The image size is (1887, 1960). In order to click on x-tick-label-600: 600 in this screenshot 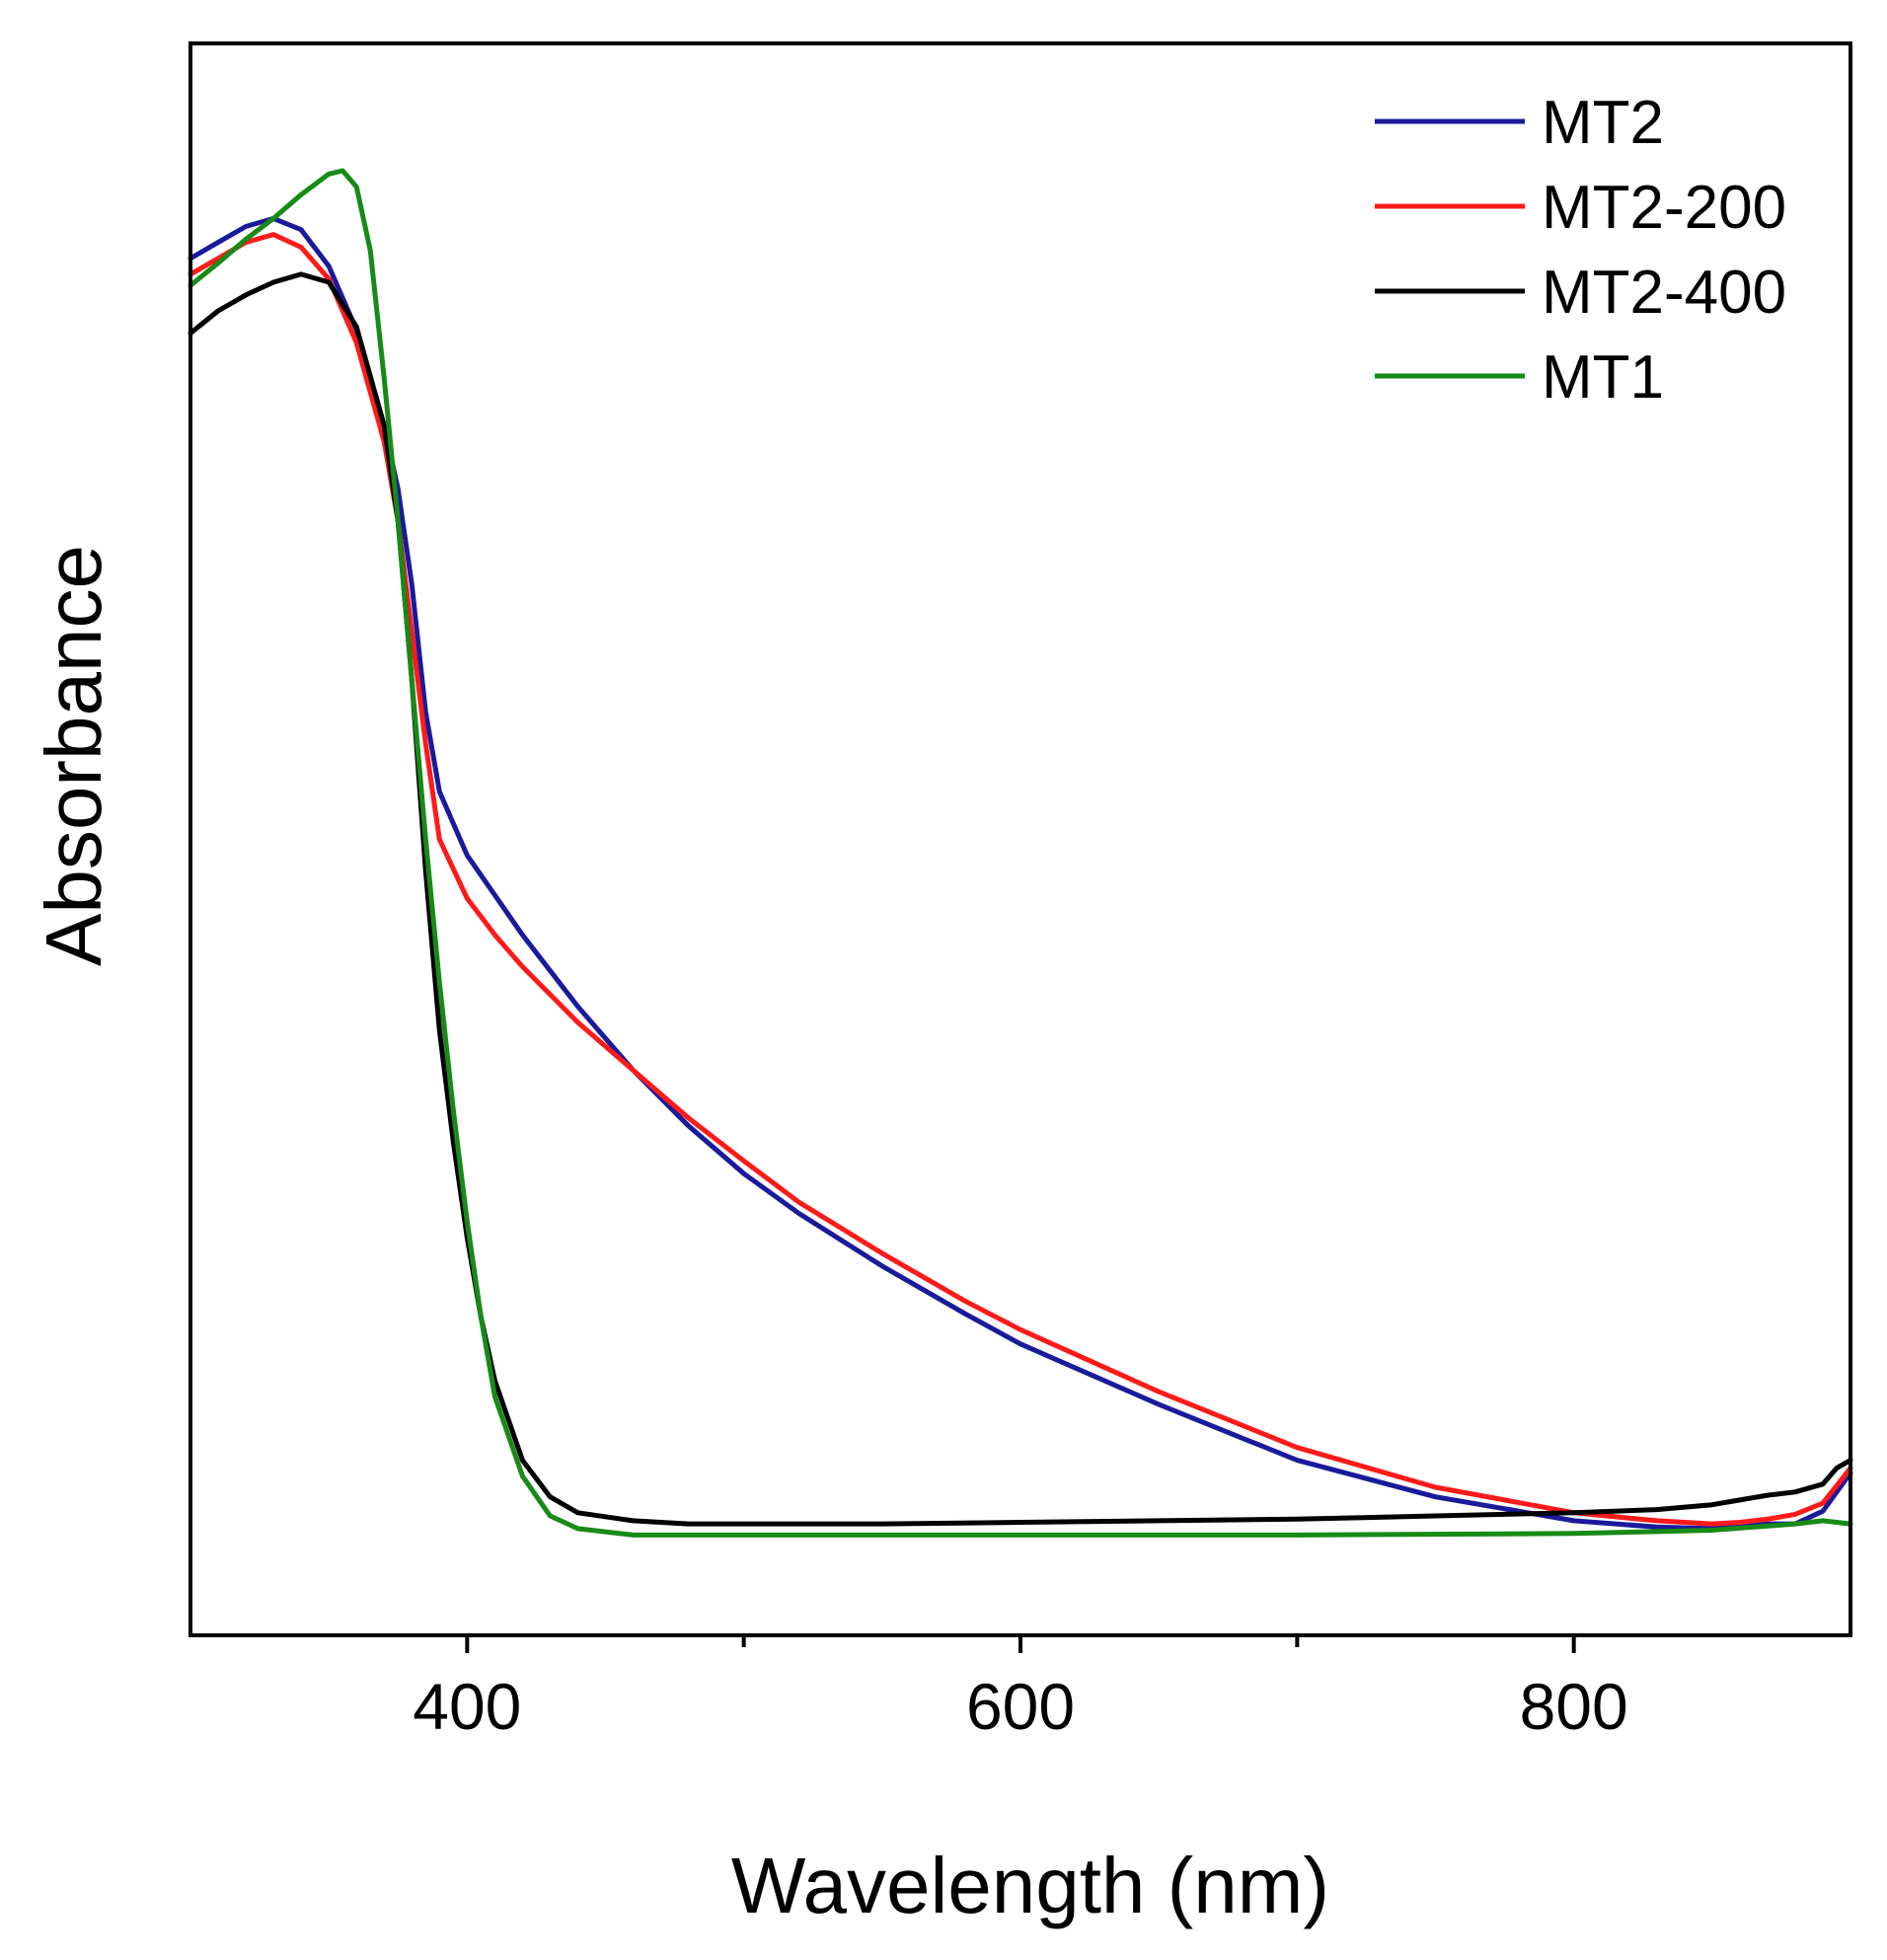, I will do `click(1020, 1706)`.